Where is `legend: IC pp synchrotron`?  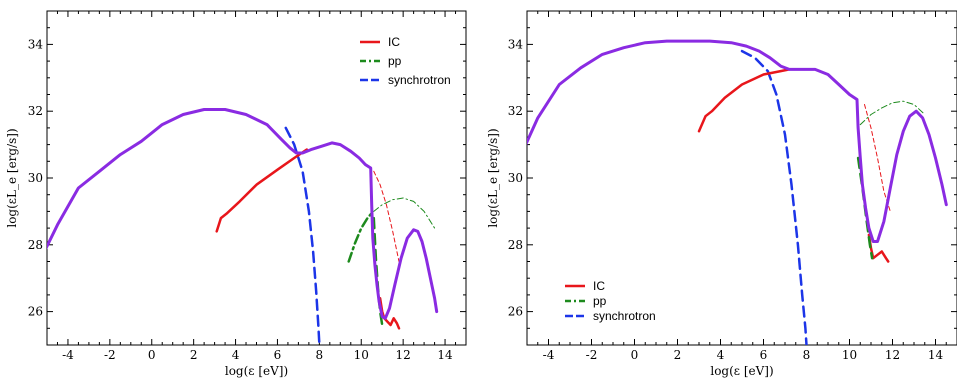
legend: IC pp synchrotron is located at coordinates (405, 61).